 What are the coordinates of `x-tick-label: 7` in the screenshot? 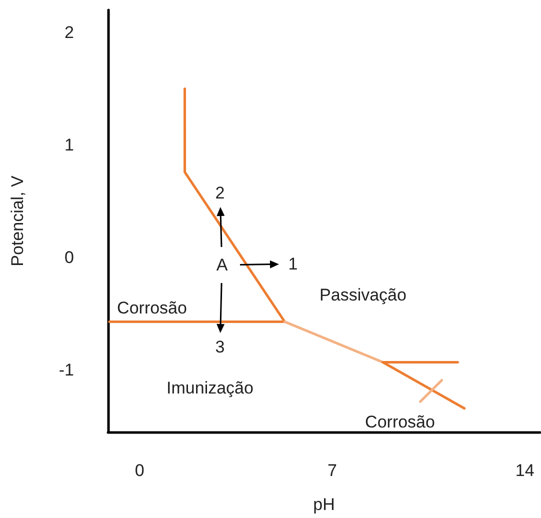 It's located at (332, 470).